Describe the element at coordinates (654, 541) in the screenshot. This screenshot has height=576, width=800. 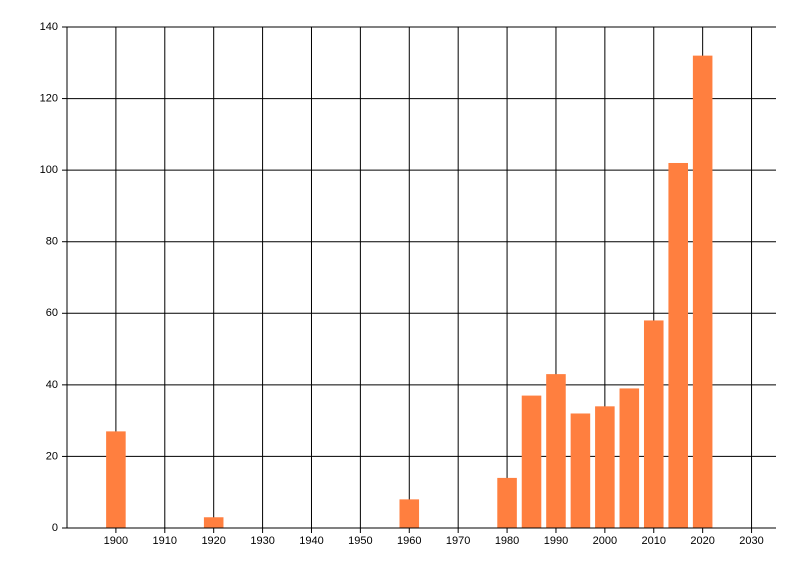
I see `x-tick-label: 2010` at that location.